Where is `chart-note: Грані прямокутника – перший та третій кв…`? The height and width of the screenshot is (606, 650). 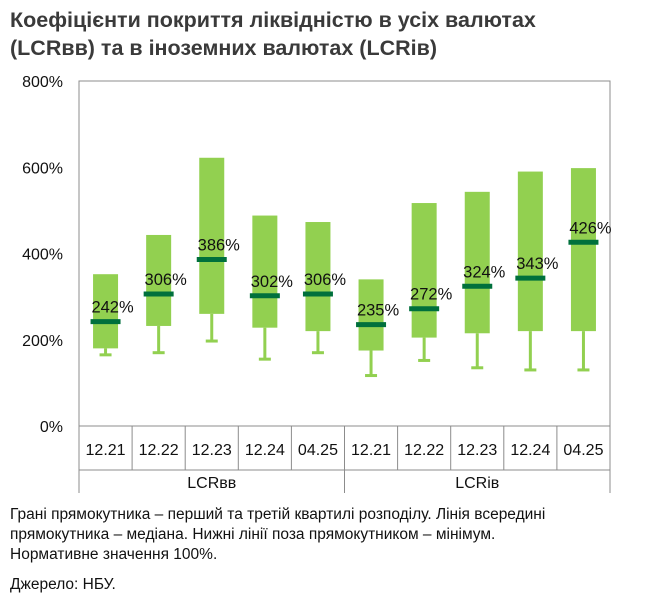 chart-note: Грані прямокутника – перший та третій кв… is located at coordinates (326, 535).